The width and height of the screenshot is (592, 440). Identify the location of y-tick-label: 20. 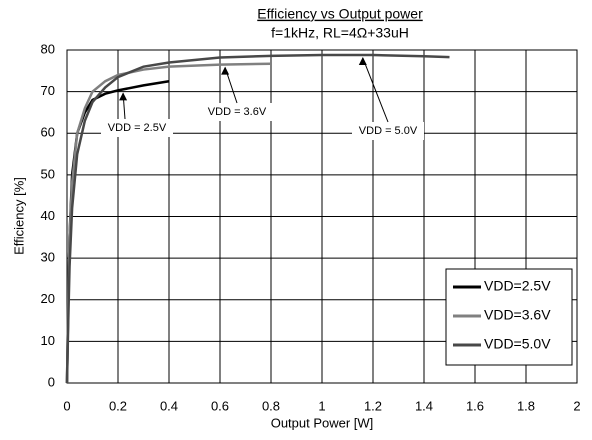
(48, 298).